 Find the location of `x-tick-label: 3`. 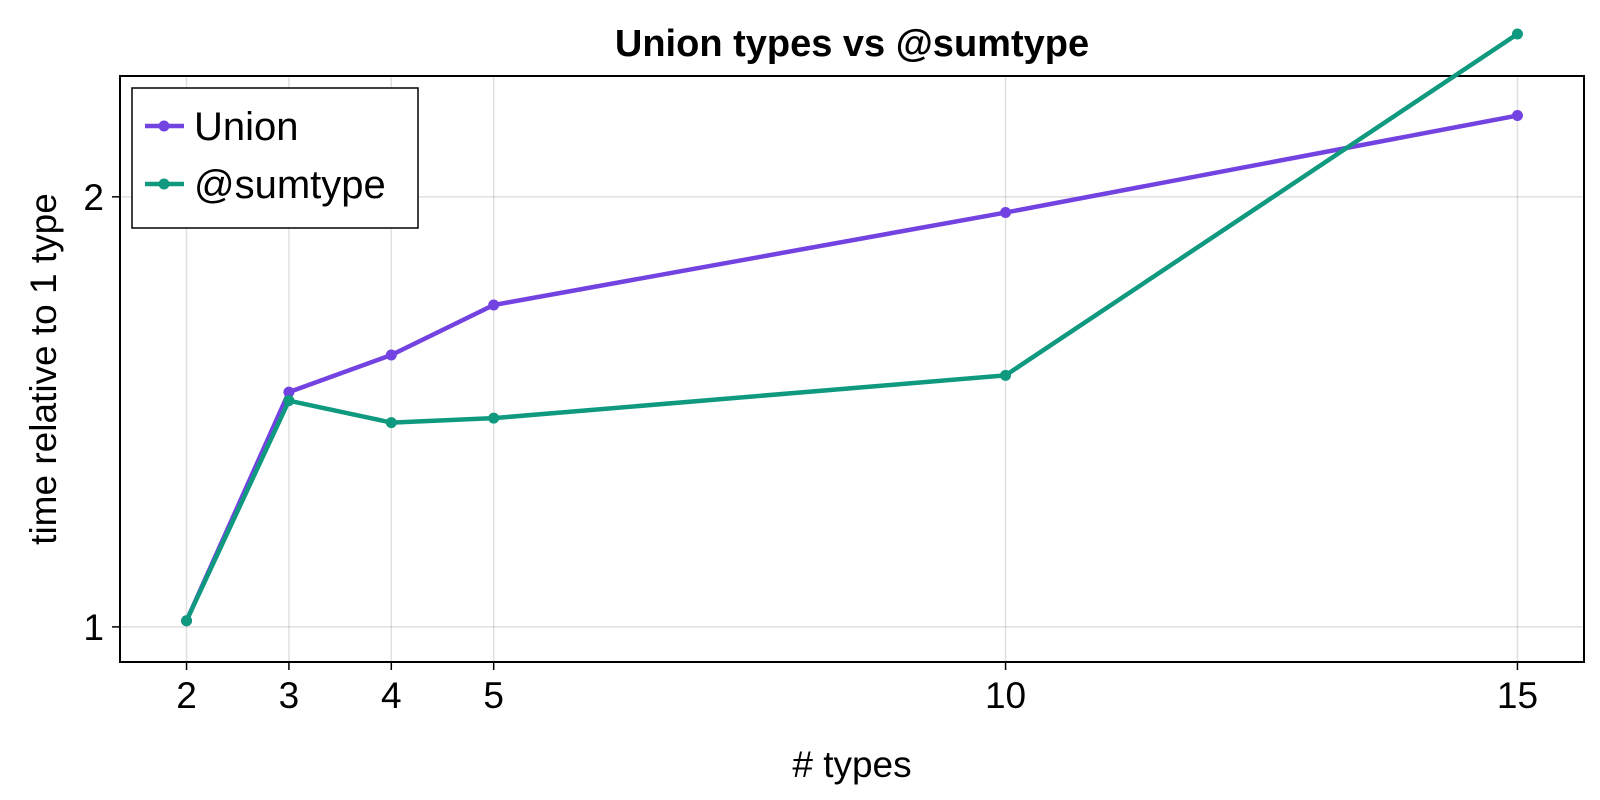

x-tick-label: 3 is located at coordinates (289, 695).